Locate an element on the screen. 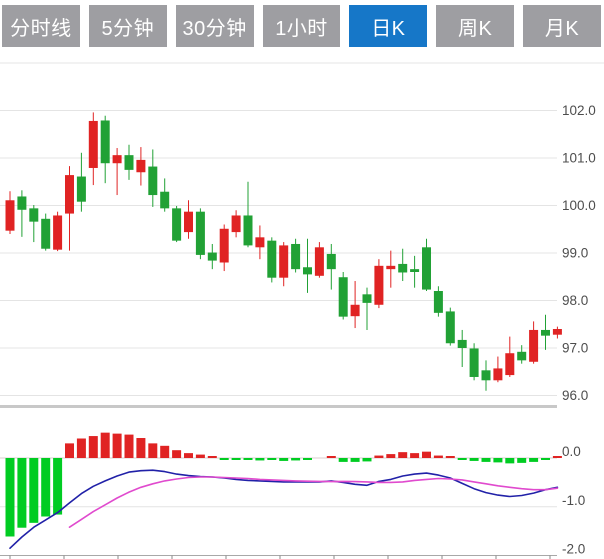 This screenshot has width=604, height=559. y-axis-label-macd: -1.0 is located at coordinates (573, 500).